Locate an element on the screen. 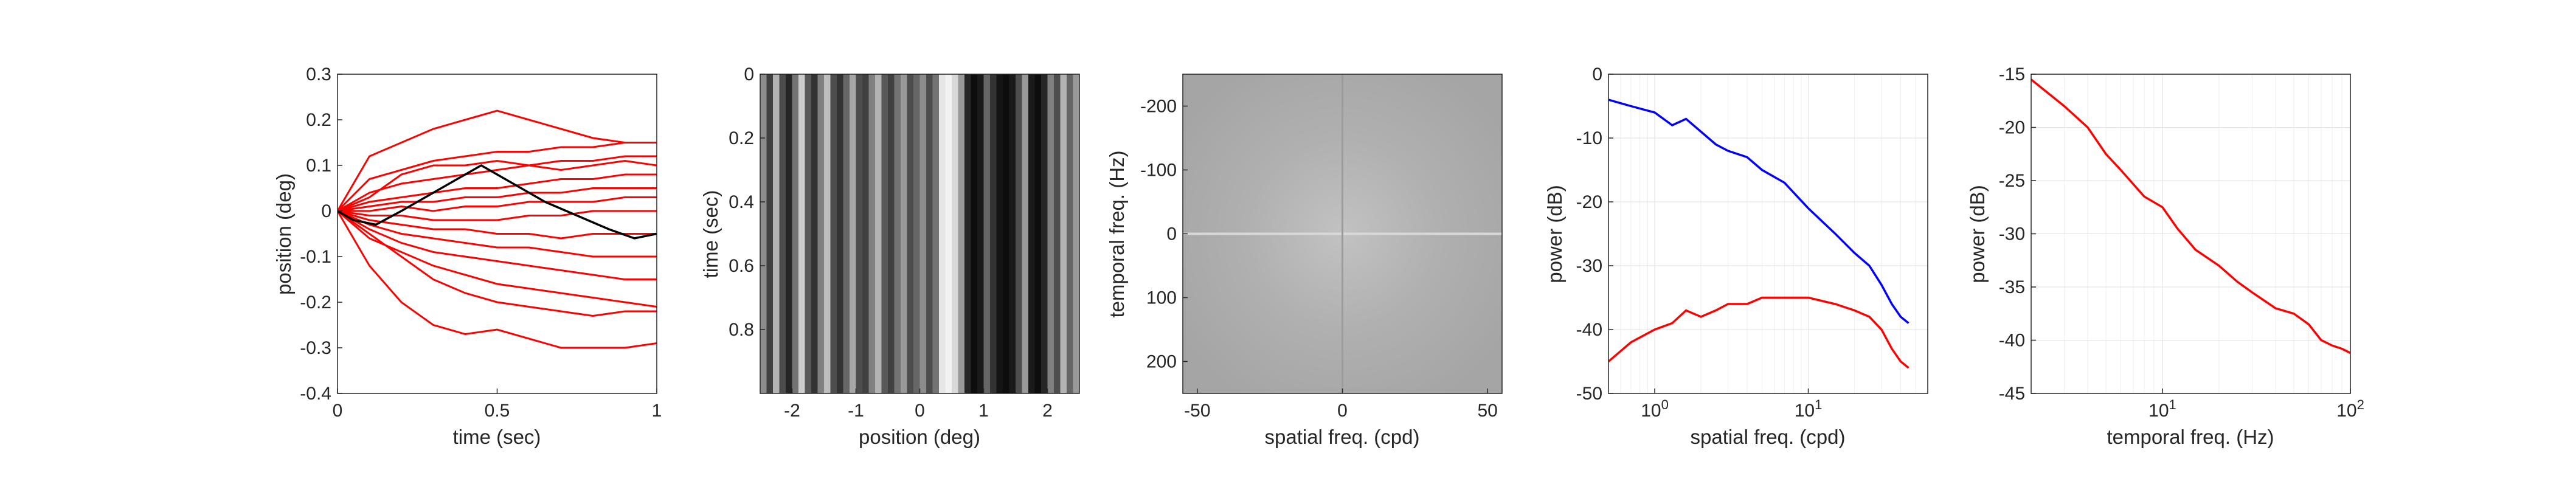  y-tick-label: -0.1 is located at coordinates (315, 257).